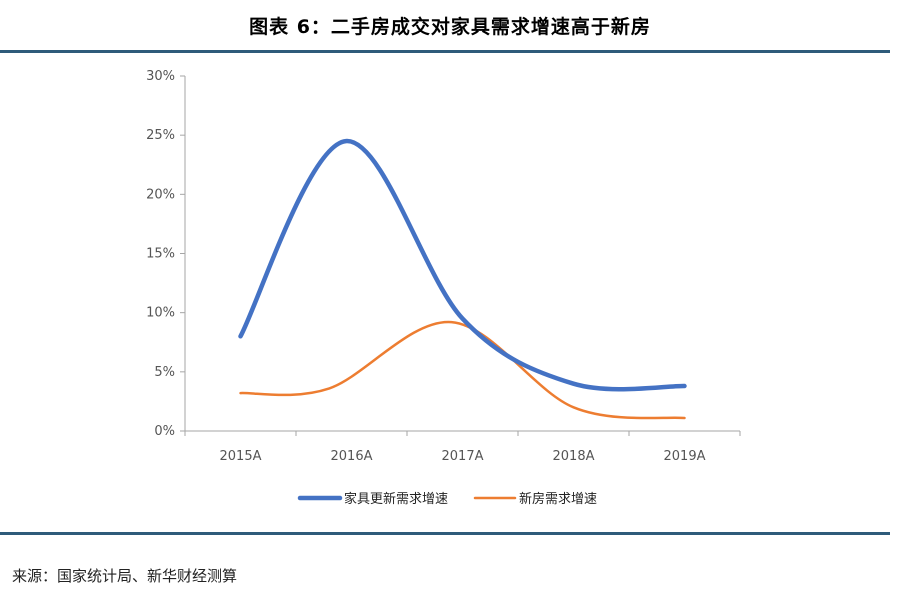 The height and width of the screenshot is (600, 900). I want to click on chart-title: 图表 6：二手房成交对家具需求增速高于新房, so click(450, 27).